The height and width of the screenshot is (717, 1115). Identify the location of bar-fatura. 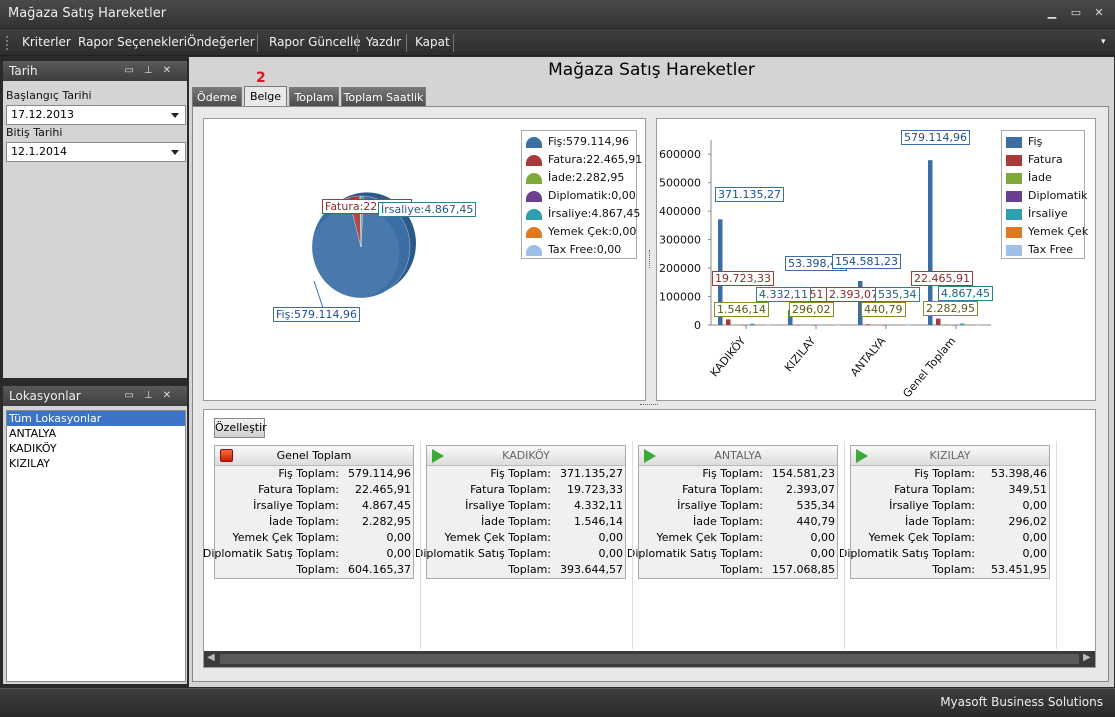
(938, 321).